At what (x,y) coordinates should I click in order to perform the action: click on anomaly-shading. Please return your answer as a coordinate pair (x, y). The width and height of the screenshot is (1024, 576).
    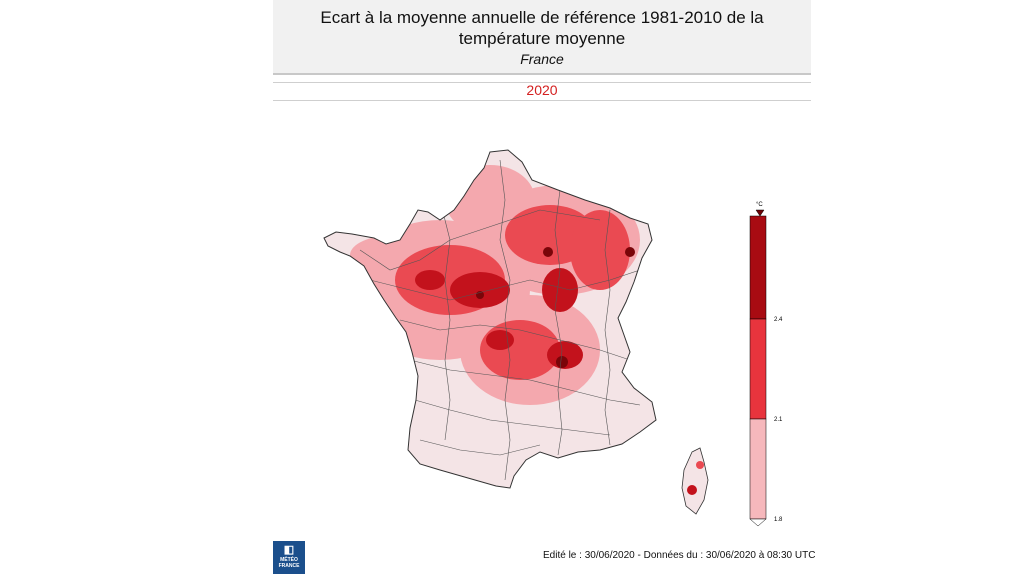
    Looking at the image, I should click on (495, 285).